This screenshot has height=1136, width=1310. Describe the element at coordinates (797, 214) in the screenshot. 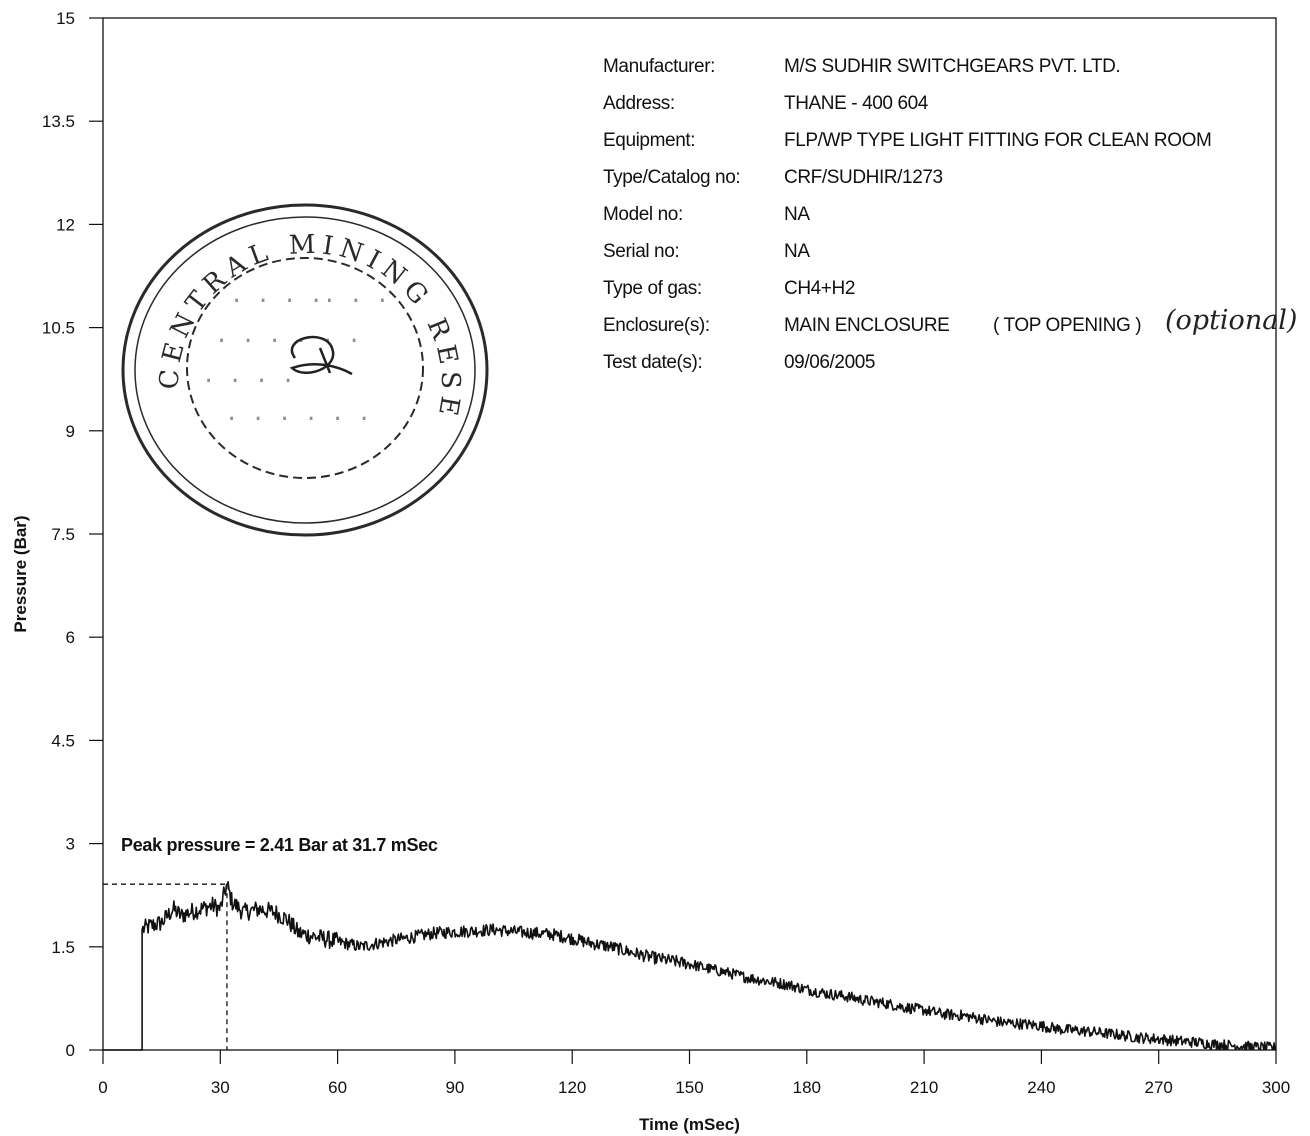

I see `model-value: NA` at that location.